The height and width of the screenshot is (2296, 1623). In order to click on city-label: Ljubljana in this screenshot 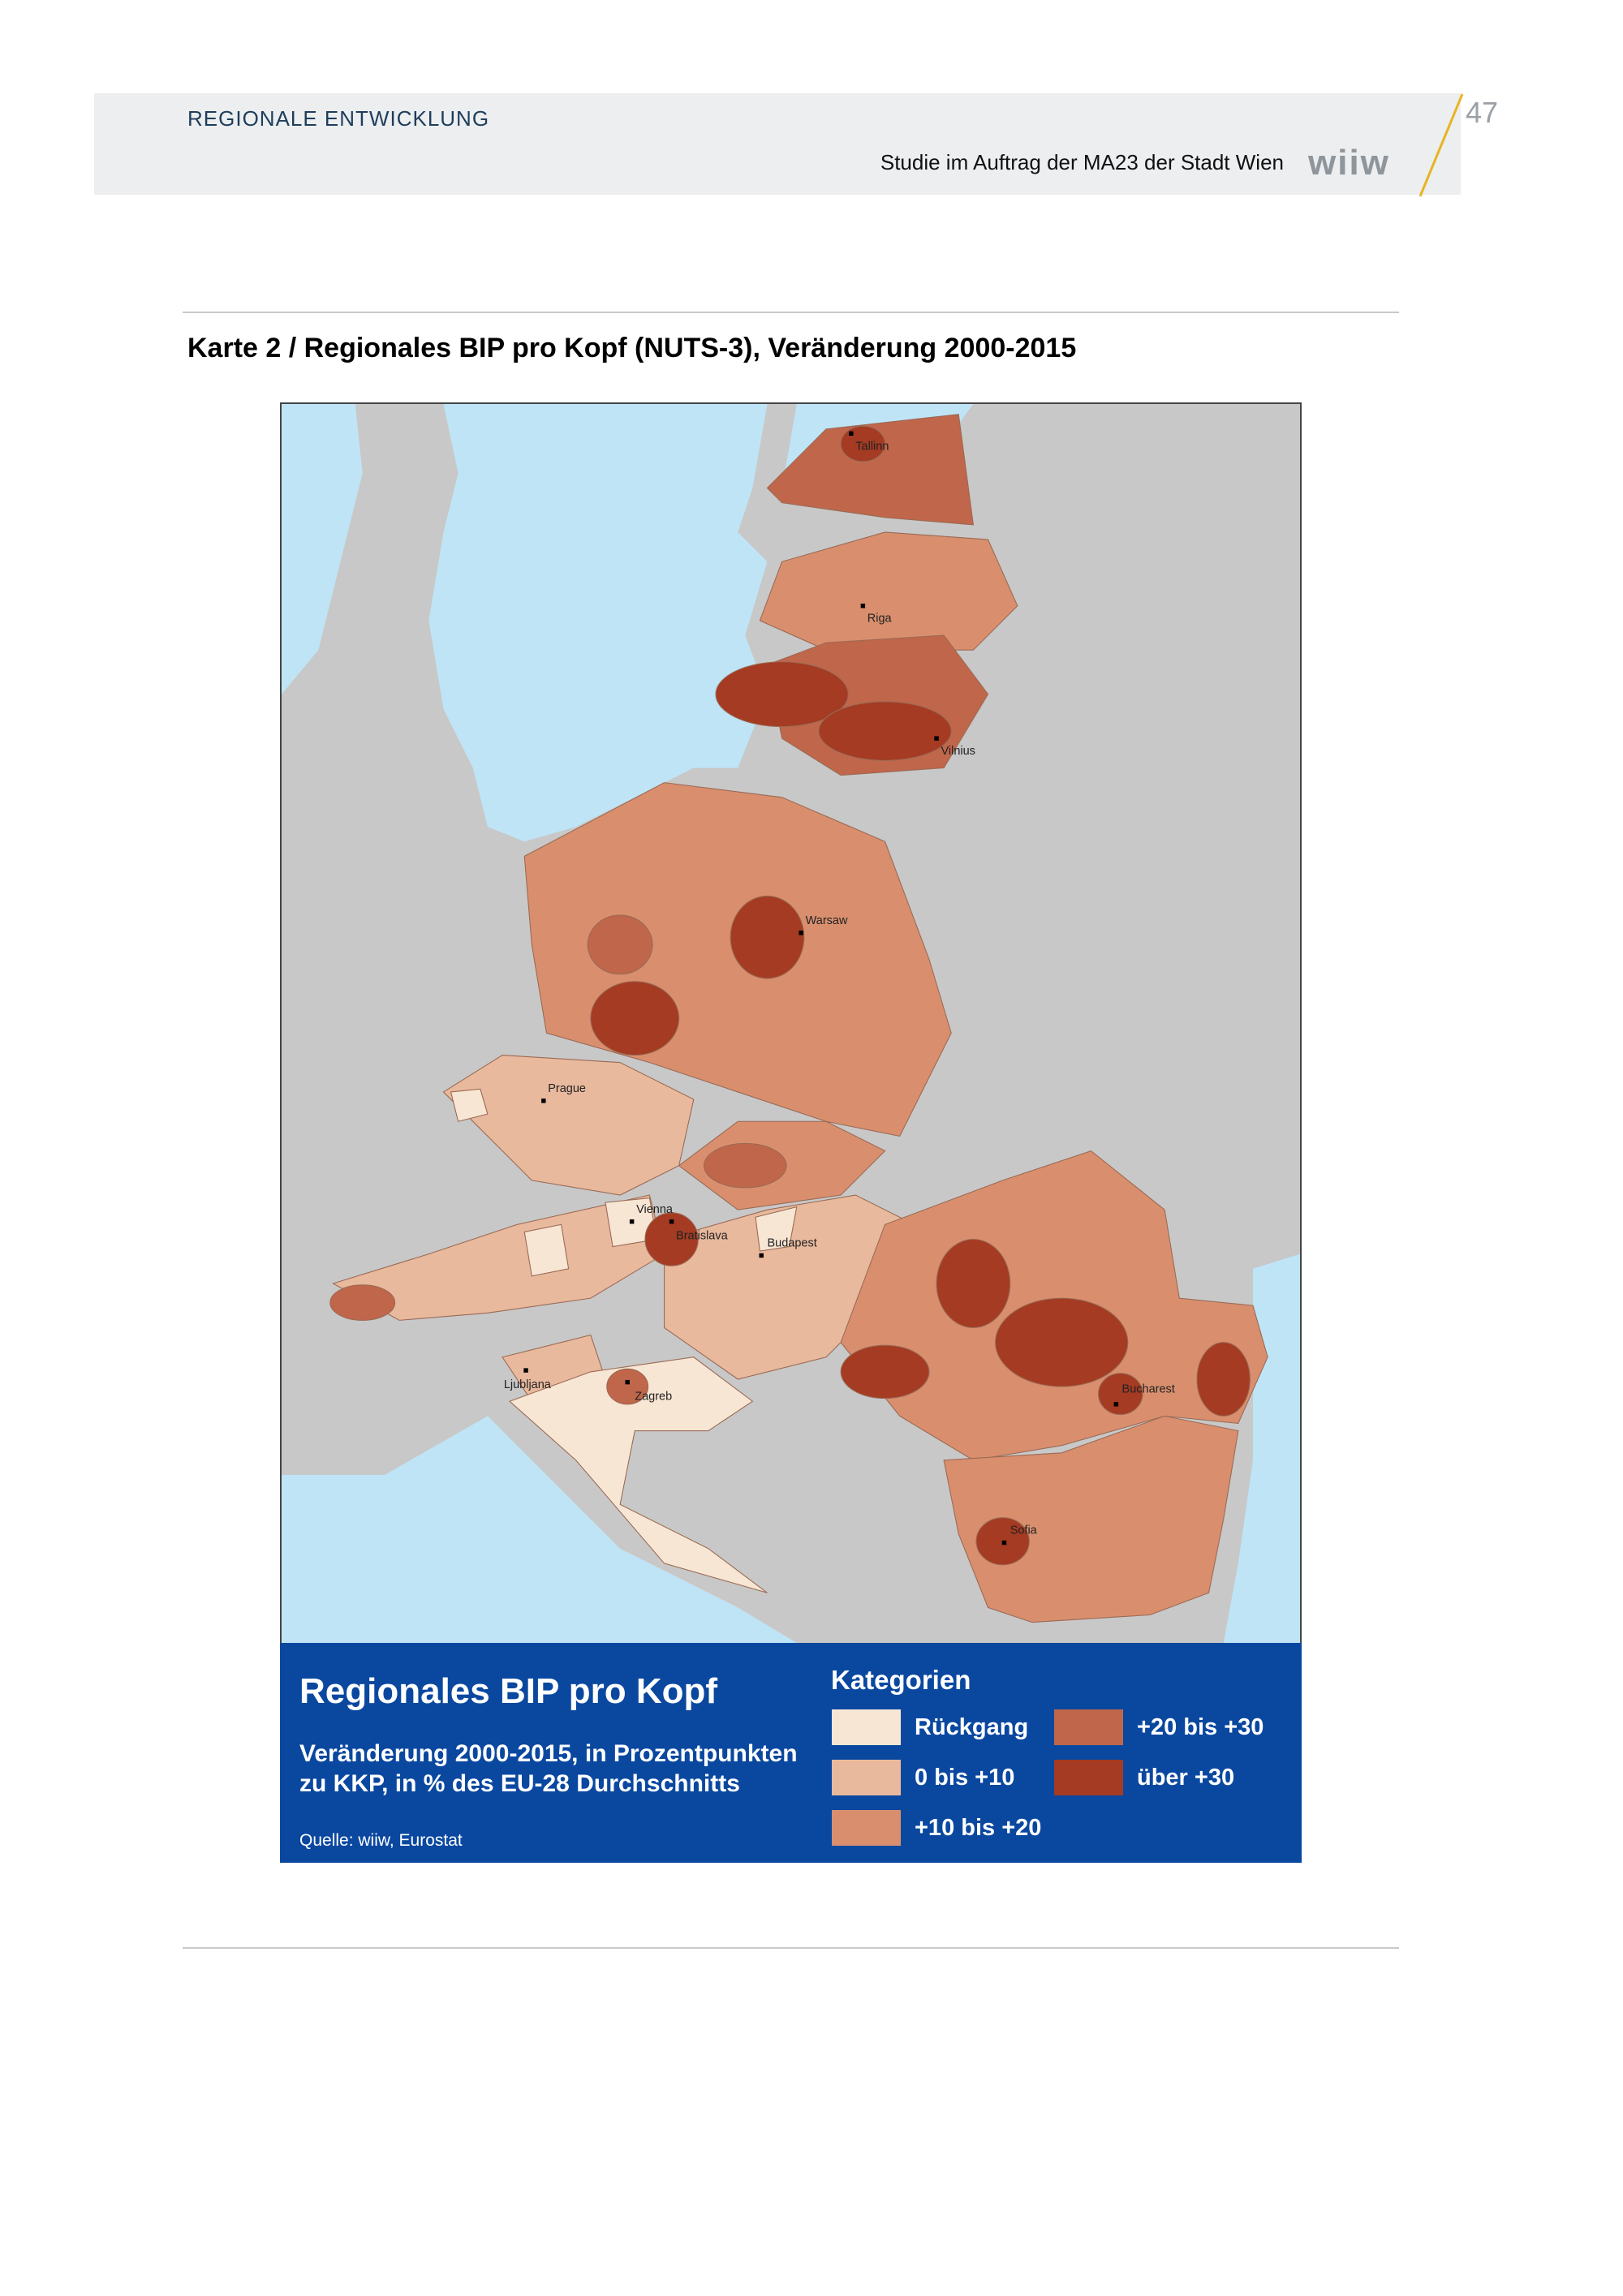, I will do `click(528, 1384)`.